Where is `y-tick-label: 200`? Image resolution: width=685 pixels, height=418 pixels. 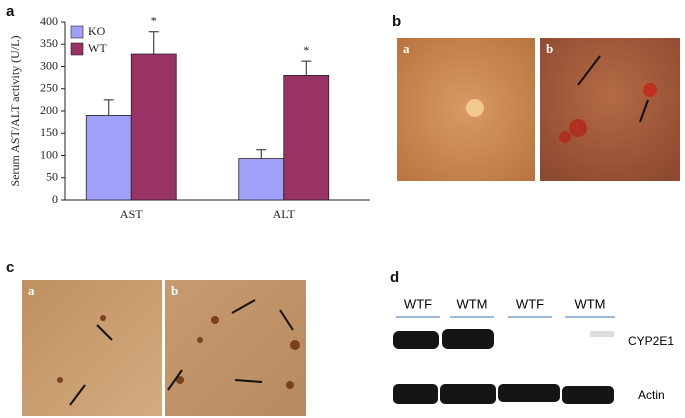 y-tick-label: 200 is located at coordinates (49, 110).